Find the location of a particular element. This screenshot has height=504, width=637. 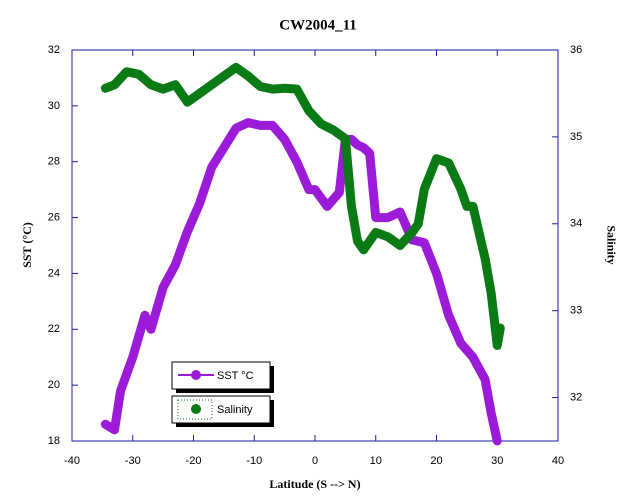

y-axis-title: SST (°C) is located at coordinates (27, 245).